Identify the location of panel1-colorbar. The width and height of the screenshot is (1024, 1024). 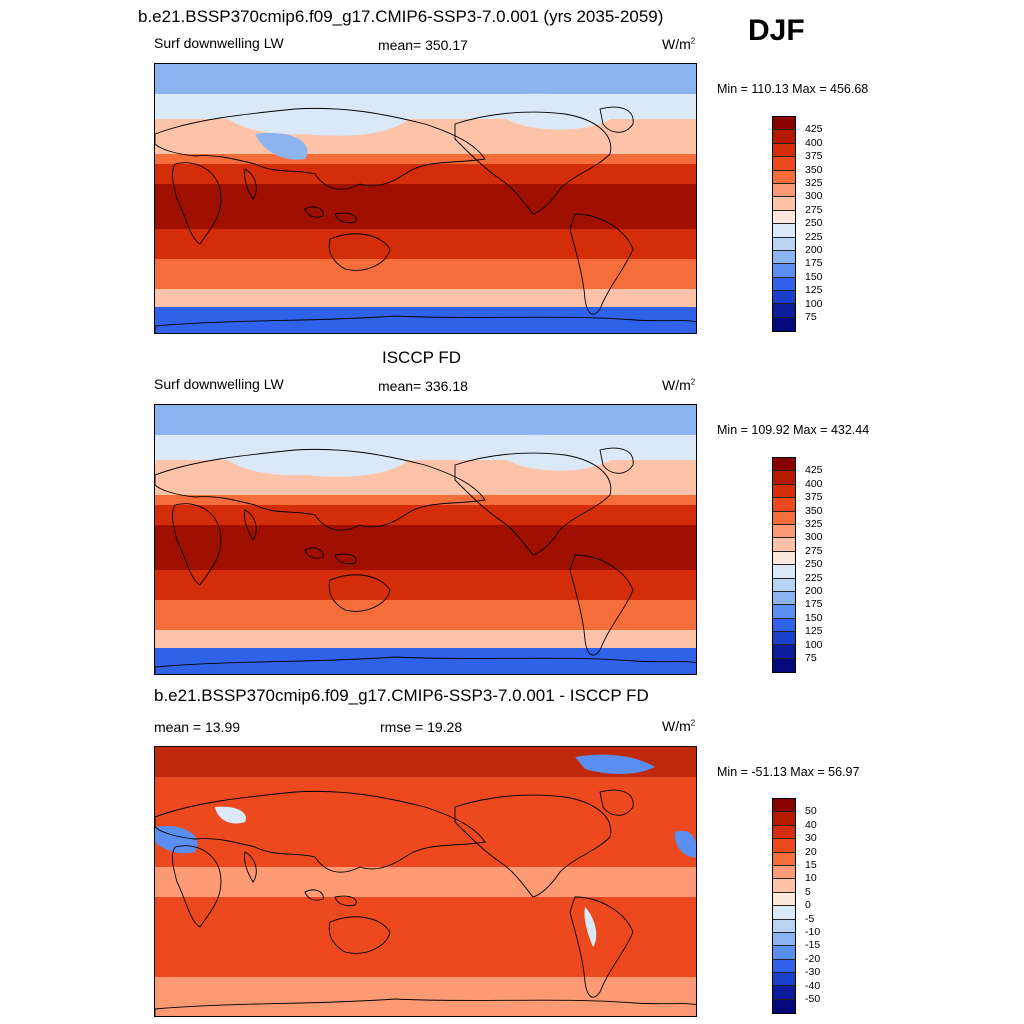
(784, 224).